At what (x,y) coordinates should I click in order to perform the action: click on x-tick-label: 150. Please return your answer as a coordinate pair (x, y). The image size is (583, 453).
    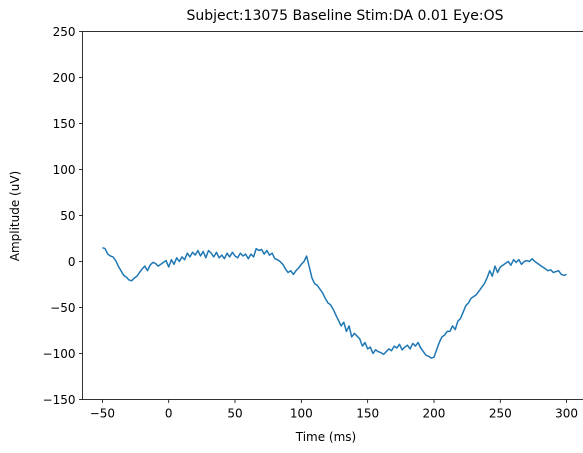
    Looking at the image, I should click on (367, 414).